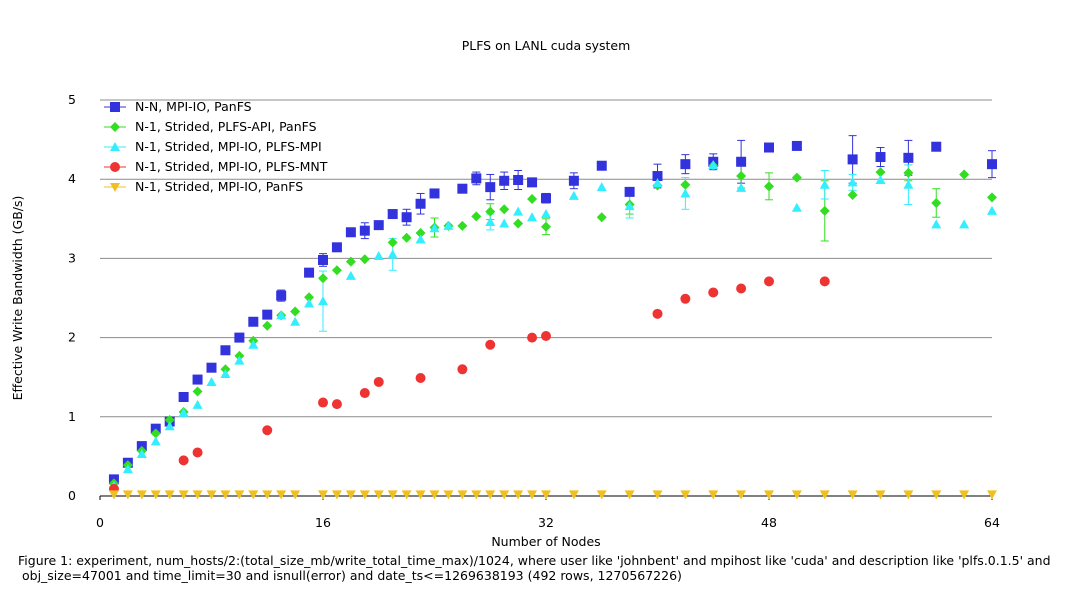 Image resolution: width=1092 pixels, height=597 pixels. What do you see at coordinates (72, 178) in the screenshot?
I see `y-tick-label: 4` at bounding box center [72, 178].